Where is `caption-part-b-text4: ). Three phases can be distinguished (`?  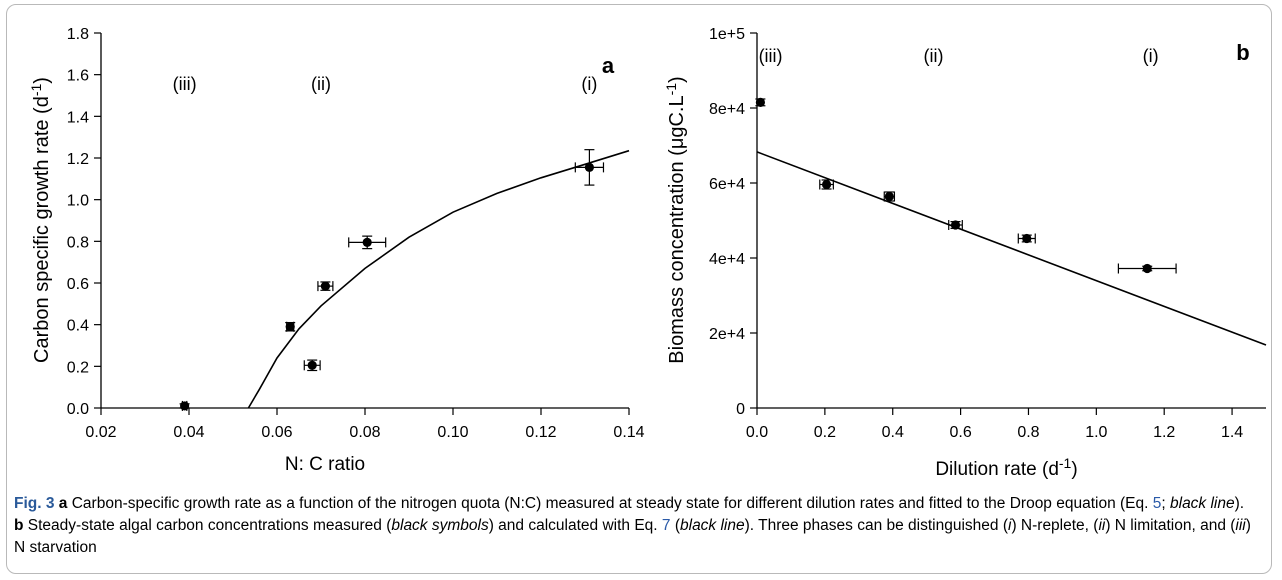 caption-part-b-text4: ). Three phases can be distinguished ( is located at coordinates (876, 525).